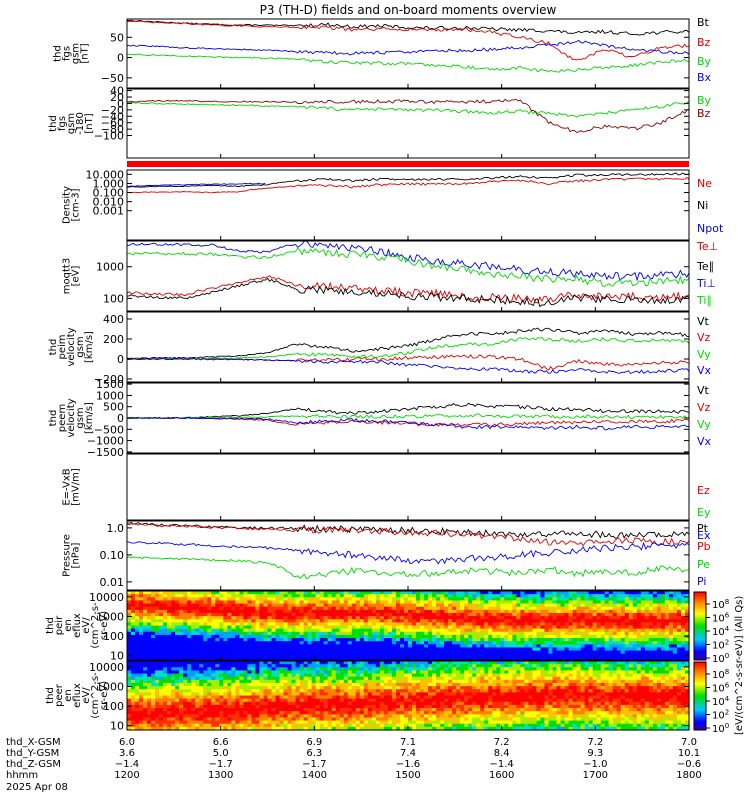  I want to click on y-axis-label: peem, so click(62, 418).